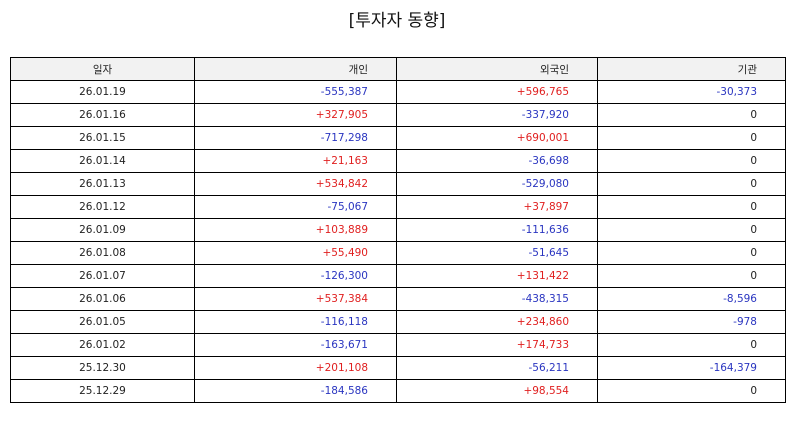 The height and width of the screenshot is (425, 794). What do you see at coordinates (497, 230) in the screenshot?
I see `cell-foreign: -111,636` at bounding box center [497, 230].